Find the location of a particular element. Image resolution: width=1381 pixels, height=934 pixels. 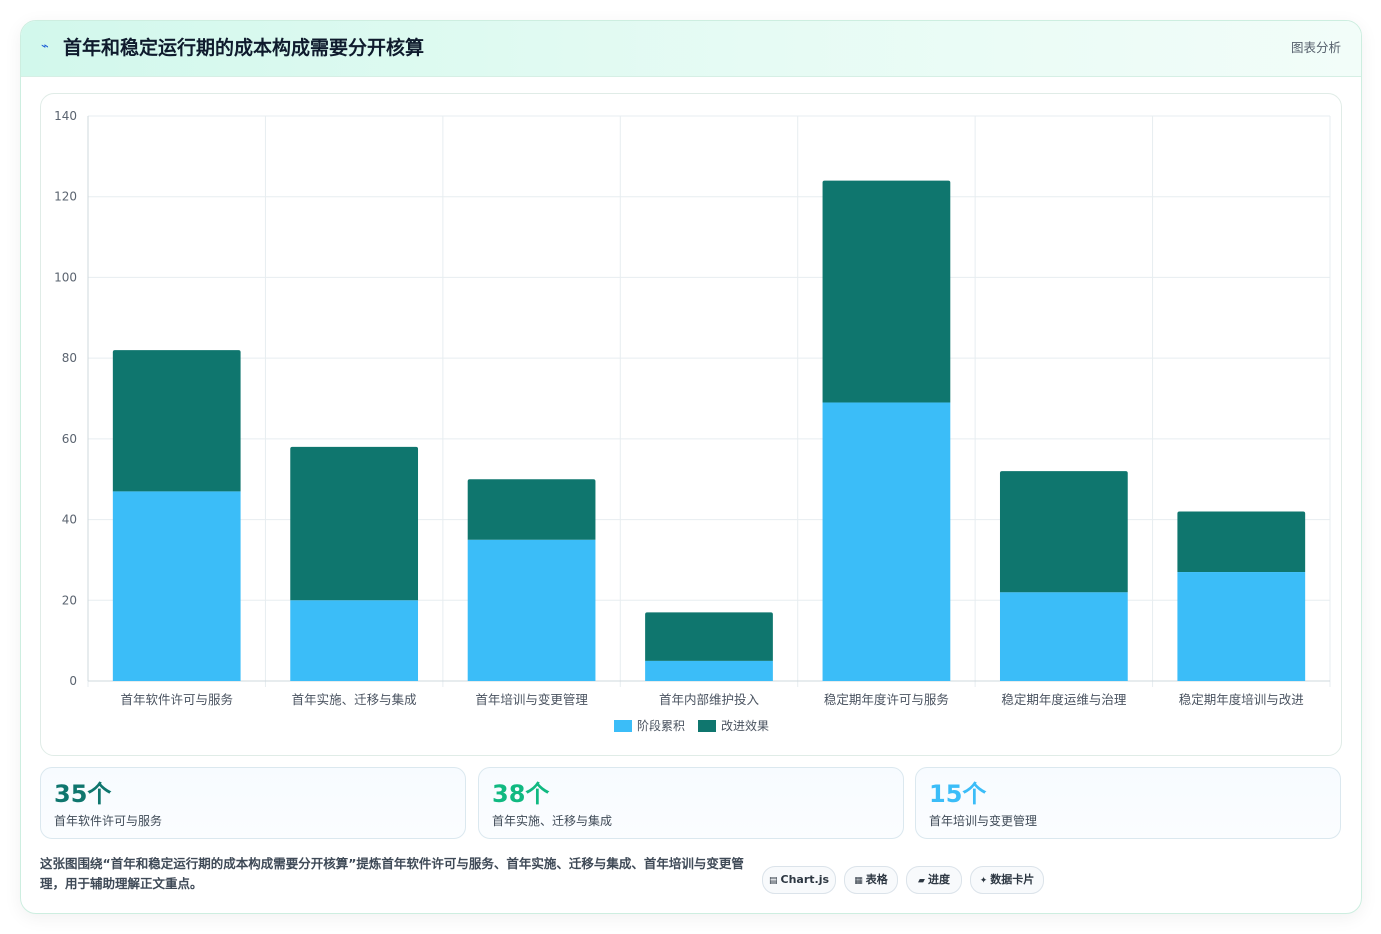

y-tick-label: 140 is located at coordinates (65, 116).